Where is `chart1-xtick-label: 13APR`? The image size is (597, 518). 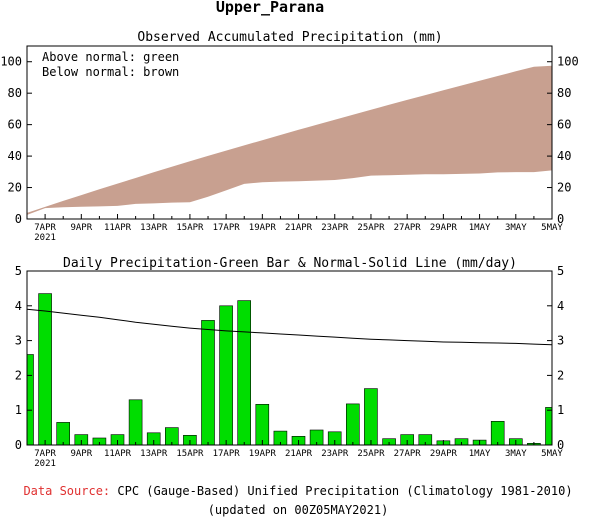
chart1-xtick-label: 13APR is located at coordinates (154, 228).